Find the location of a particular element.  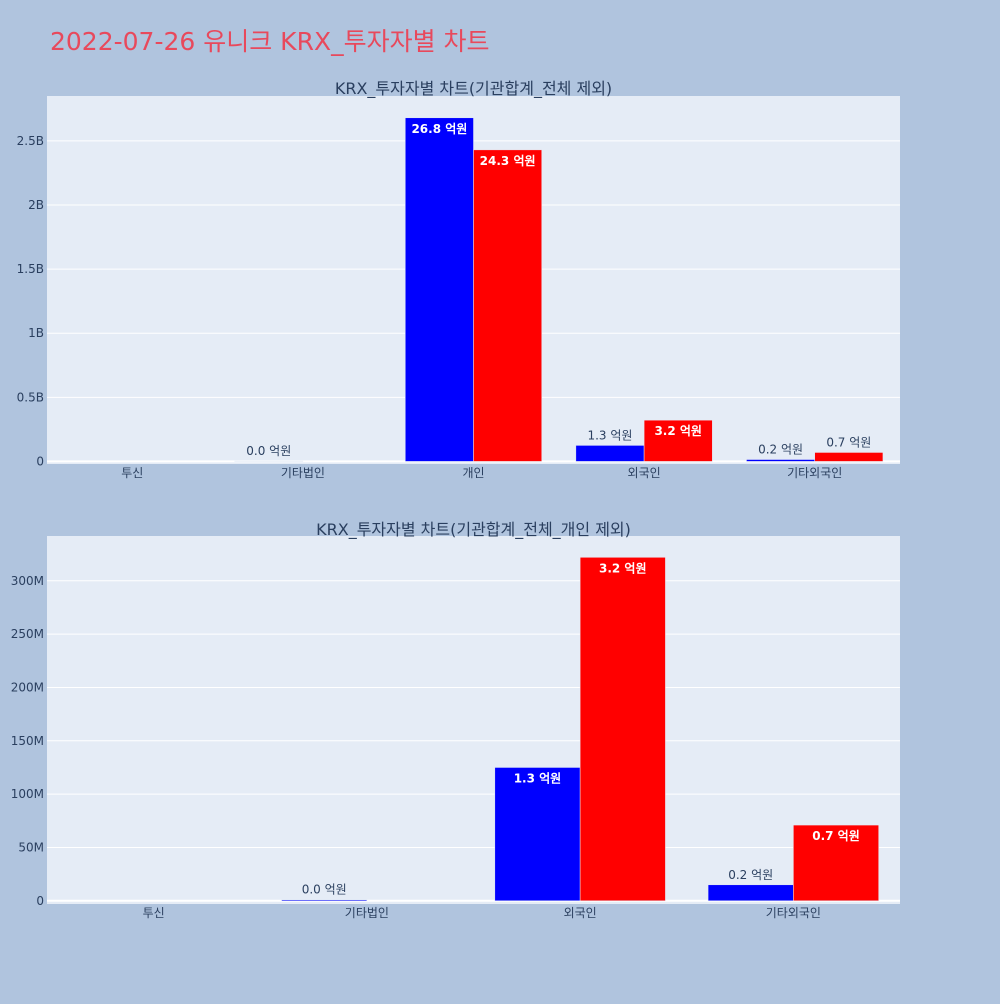

y-tick-label: 200M is located at coordinates (27, 687).